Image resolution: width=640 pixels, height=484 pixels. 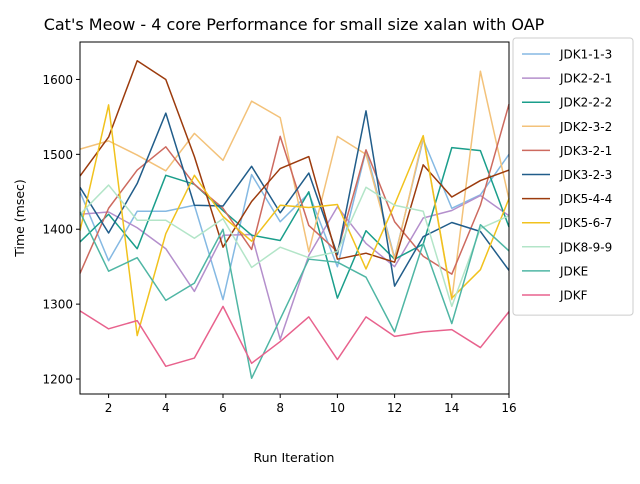 I want to click on legend-label: JDK3-2-3, so click(x=585, y=175).